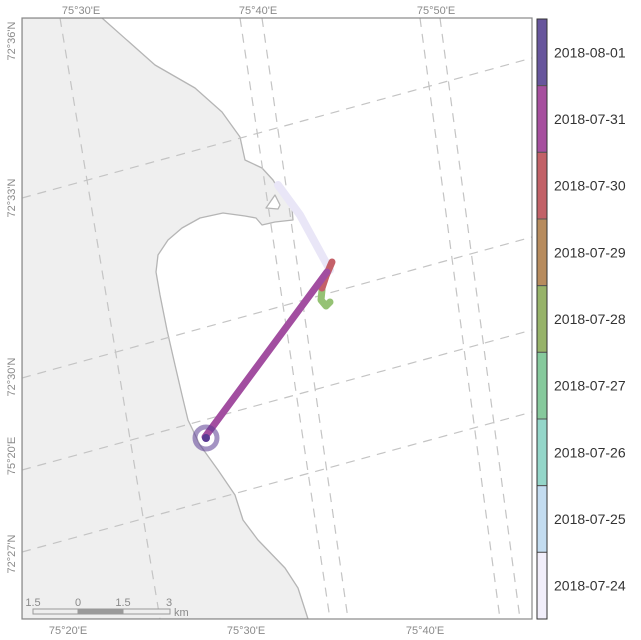  Describe the element at coordinates (425, 631) in the screenshot. I see `longitude-label-bottom: 75°40'E` at that location.